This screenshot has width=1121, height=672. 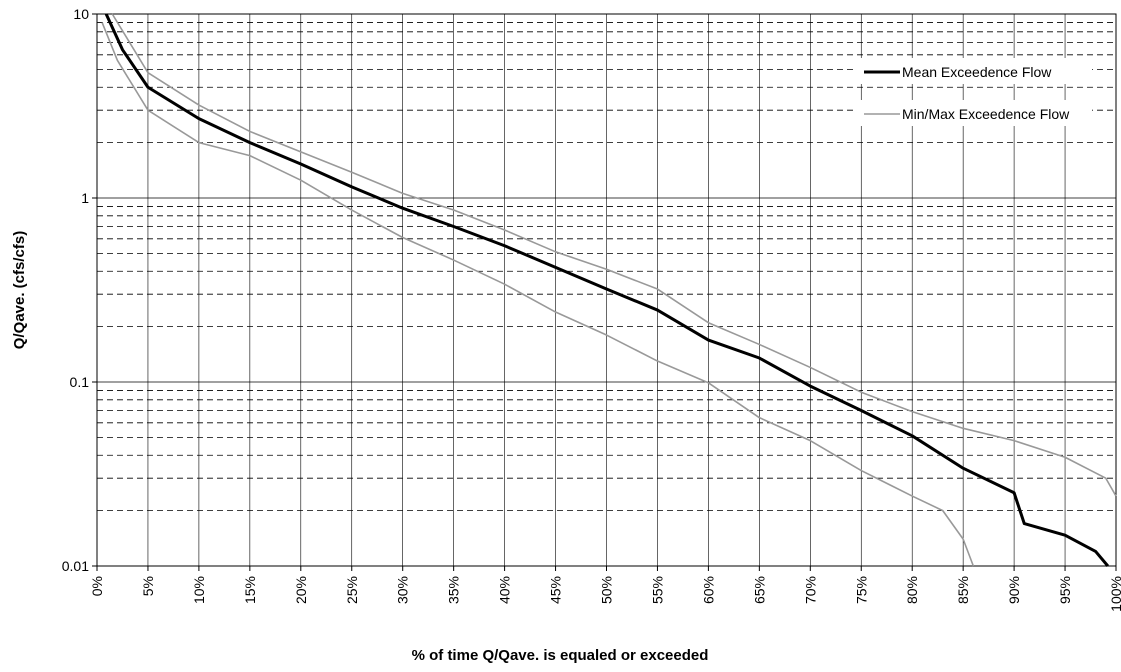 What do you see at coordinates (556, 590) in the screenshot?
I see `x-tick-label: 45%` at bounding box center [556, 590].